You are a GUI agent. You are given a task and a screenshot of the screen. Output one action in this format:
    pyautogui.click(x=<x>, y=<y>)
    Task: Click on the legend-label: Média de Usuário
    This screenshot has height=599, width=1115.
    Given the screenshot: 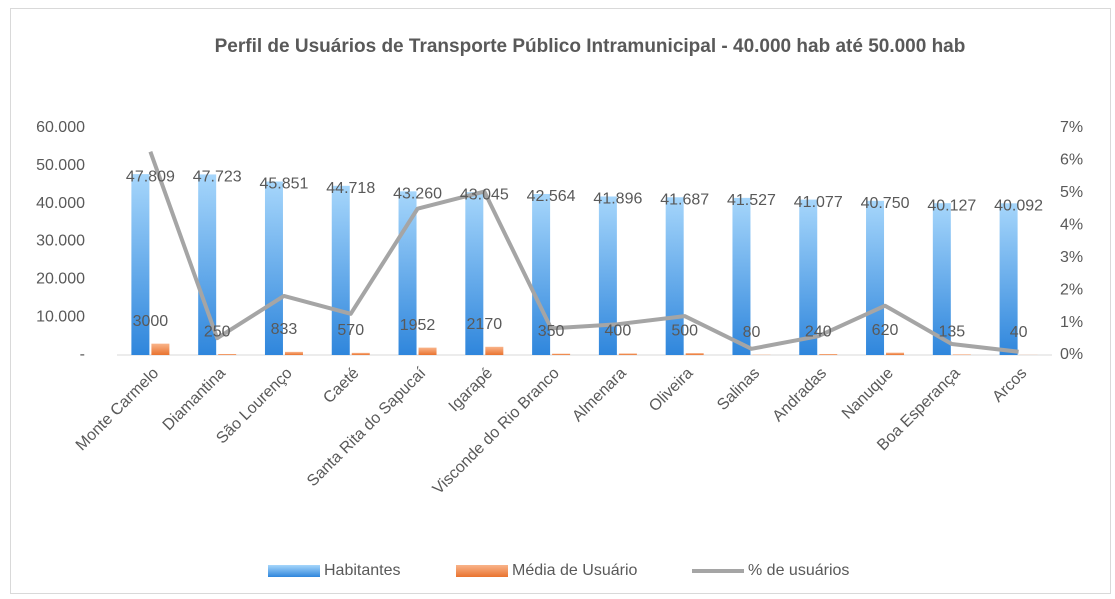 What is the action you would take?
    pyautogui.click(x=575, y=570)
    